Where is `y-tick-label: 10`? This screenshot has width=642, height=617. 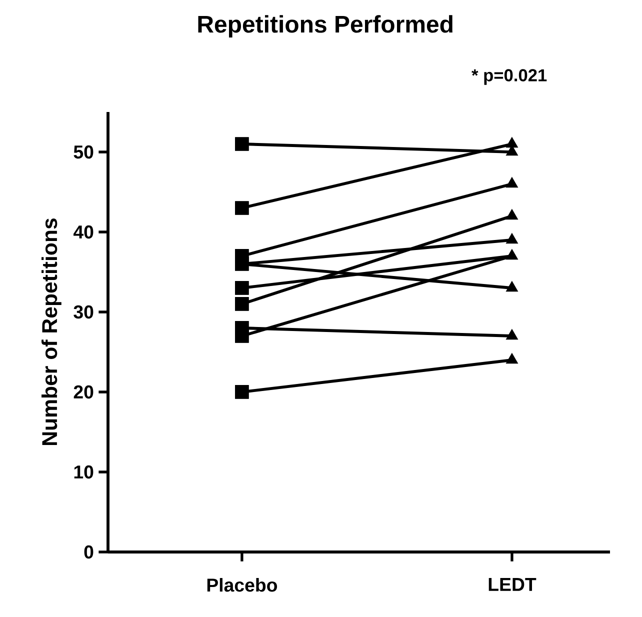
y-tick-label: 10 is located at coordinates (84, 472).